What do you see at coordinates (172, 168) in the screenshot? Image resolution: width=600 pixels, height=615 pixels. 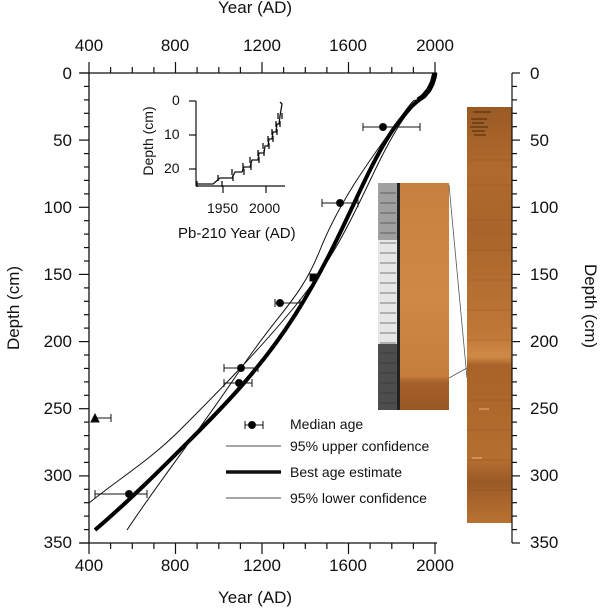 I see `inset-y-tick-label: 20` at bounding box center [172, 168].